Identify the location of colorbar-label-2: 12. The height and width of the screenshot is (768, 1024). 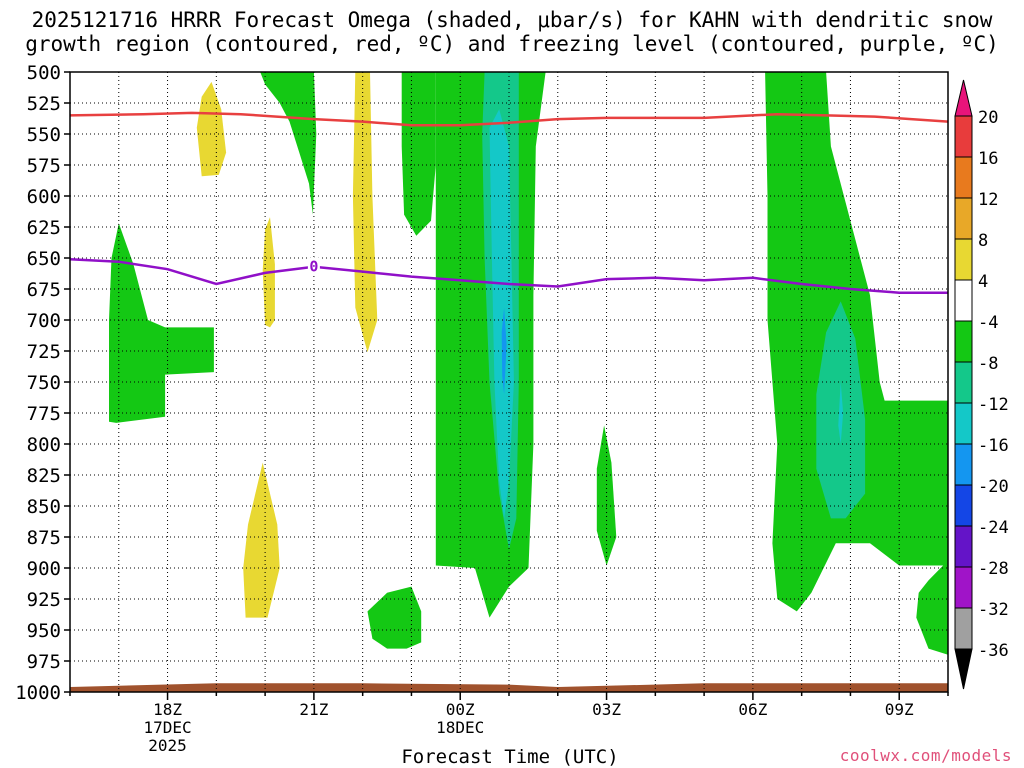
(988, 200).